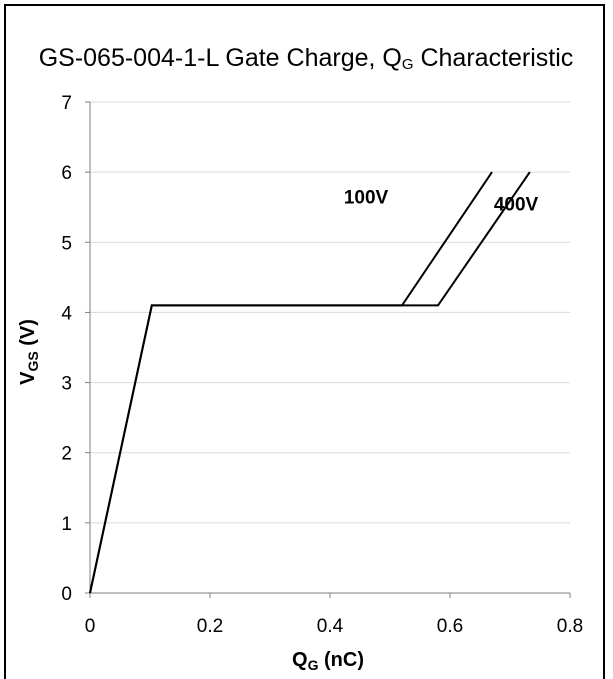  What do you see at coordinates (313, 665) in the screenshot?
I see `x-axis-label-sub: G` at bounding box center [313, 665].